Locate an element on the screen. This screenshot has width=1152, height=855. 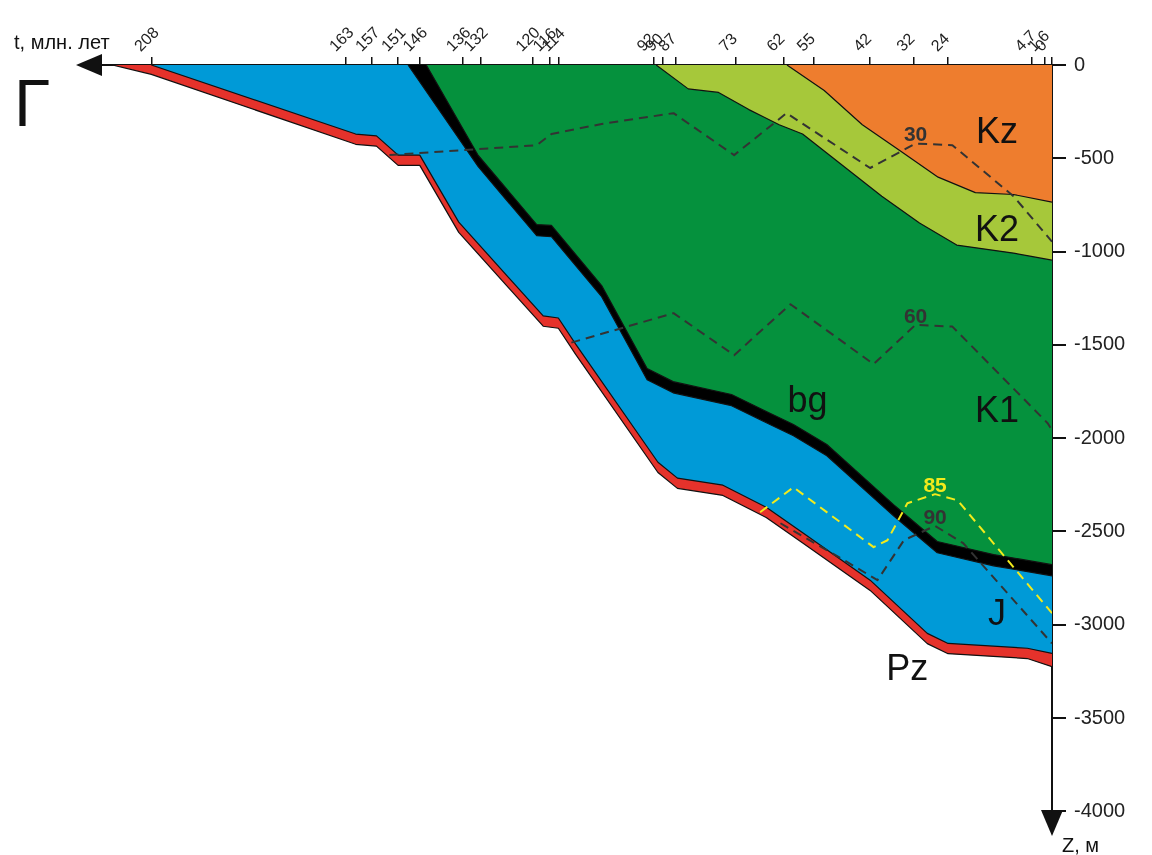
x-tick-label: 208 is located at coordinates (146, 39).